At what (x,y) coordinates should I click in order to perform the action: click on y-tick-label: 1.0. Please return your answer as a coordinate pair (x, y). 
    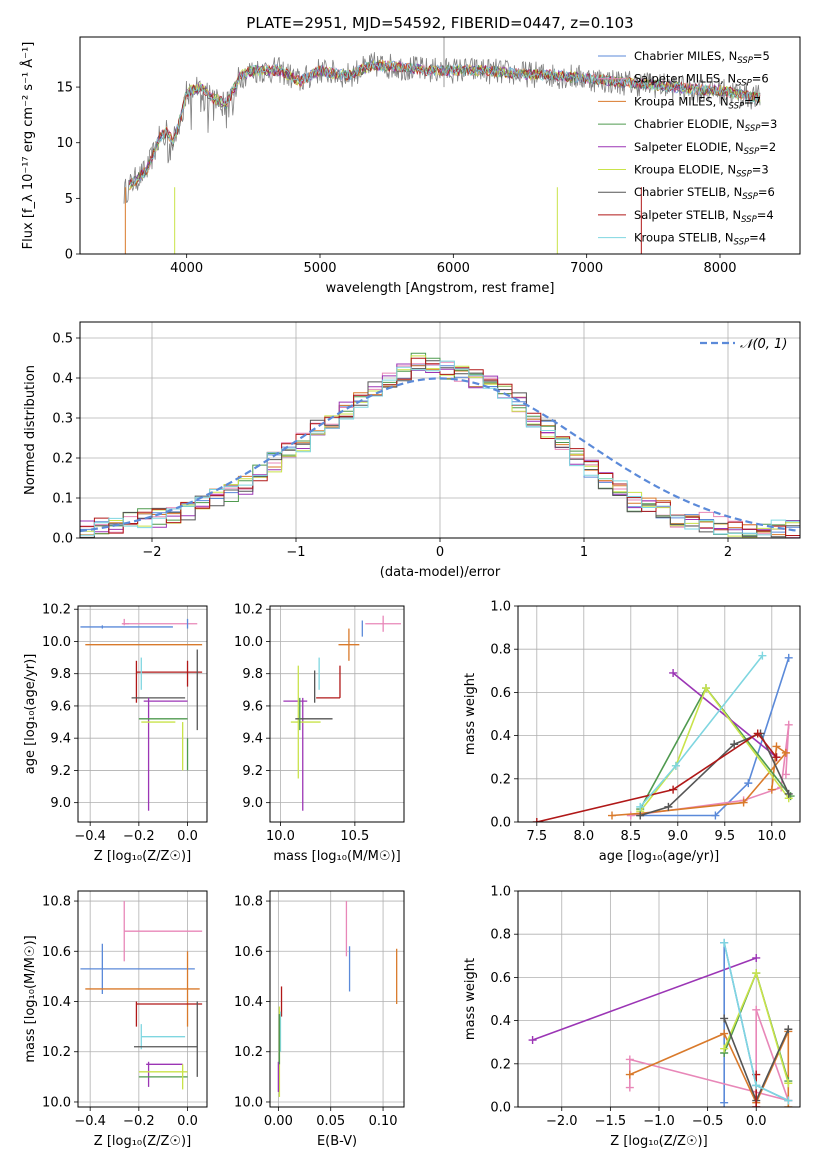
    Looking at the image, I should click on (500, 892).